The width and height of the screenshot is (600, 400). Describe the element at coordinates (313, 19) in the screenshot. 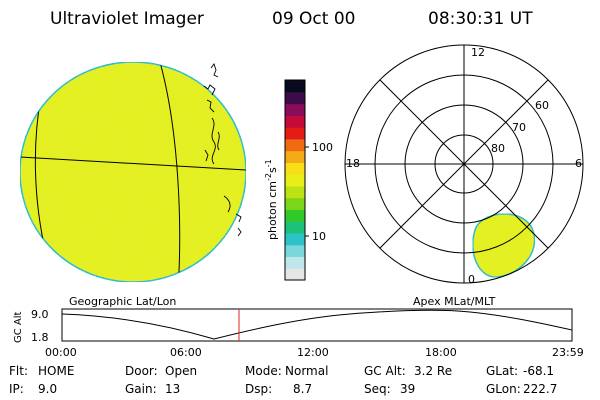

I see `date-label: 09 Oct 00` at that location.